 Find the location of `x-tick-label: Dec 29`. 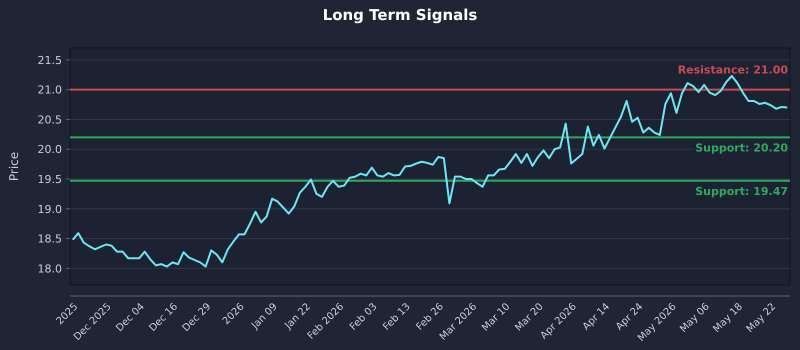

x-tick-label: Dec 29 is located at coordinates (197, 317).